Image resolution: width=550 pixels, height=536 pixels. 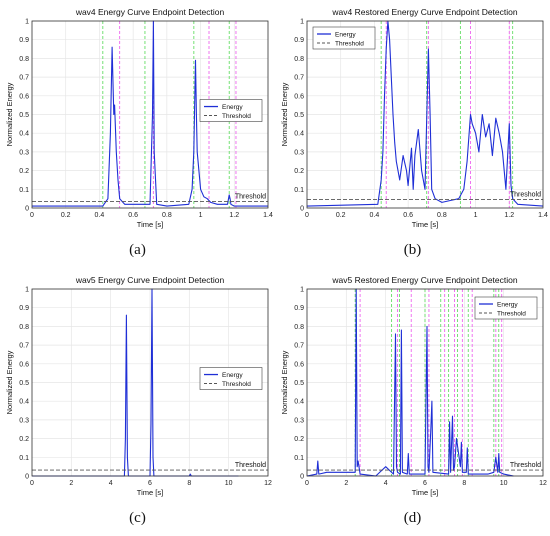 What do you see at coordinates (150, 483) in the screenshot?
I see `x-tick-label: 6` at bounding box center [150, 483].